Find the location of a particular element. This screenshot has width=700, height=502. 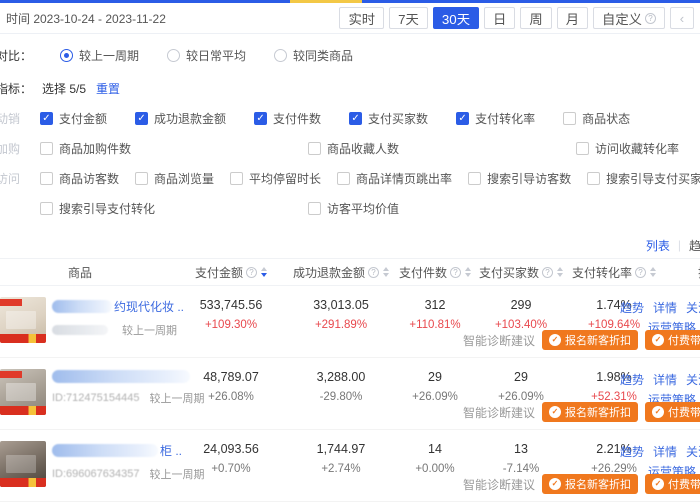

col-pay-buyers: 支付买家数 ? is located at coordinates (521, 272).